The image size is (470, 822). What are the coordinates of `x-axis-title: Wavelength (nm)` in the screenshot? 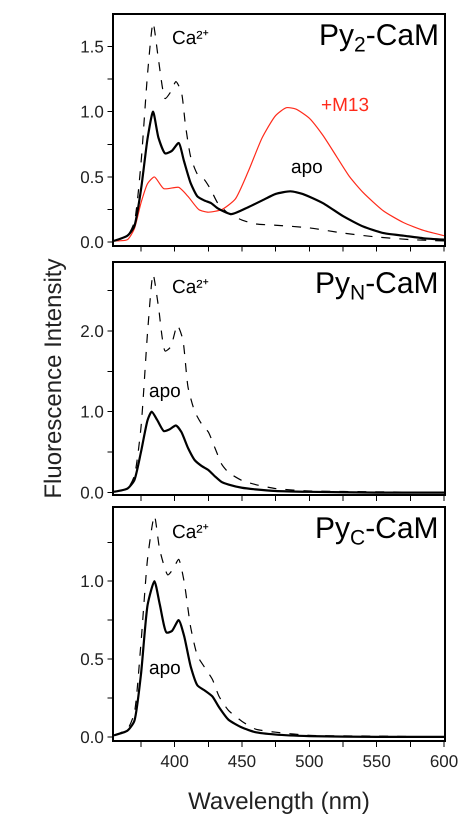 It's located at (279, 801).